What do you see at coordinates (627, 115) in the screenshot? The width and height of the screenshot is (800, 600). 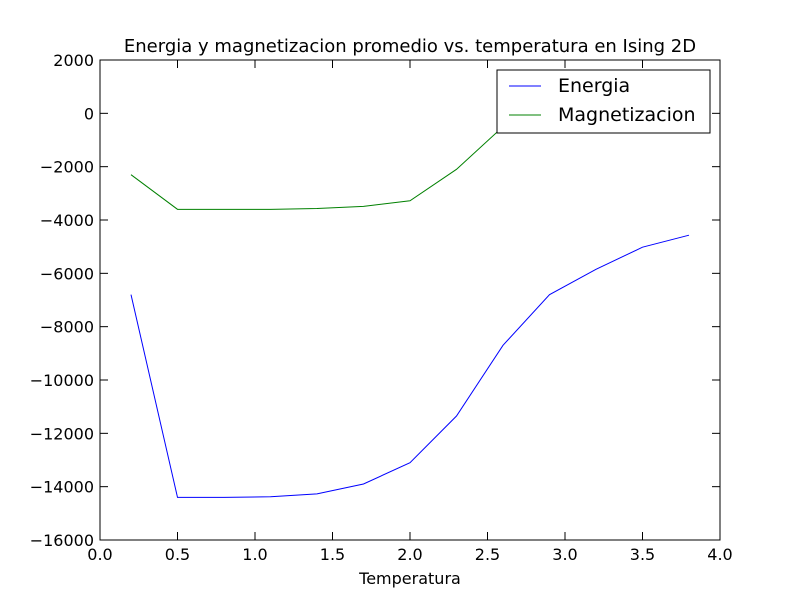 I see `legend-label-magnetizacion: Magnetizacion` at bounding box center [627, 115].